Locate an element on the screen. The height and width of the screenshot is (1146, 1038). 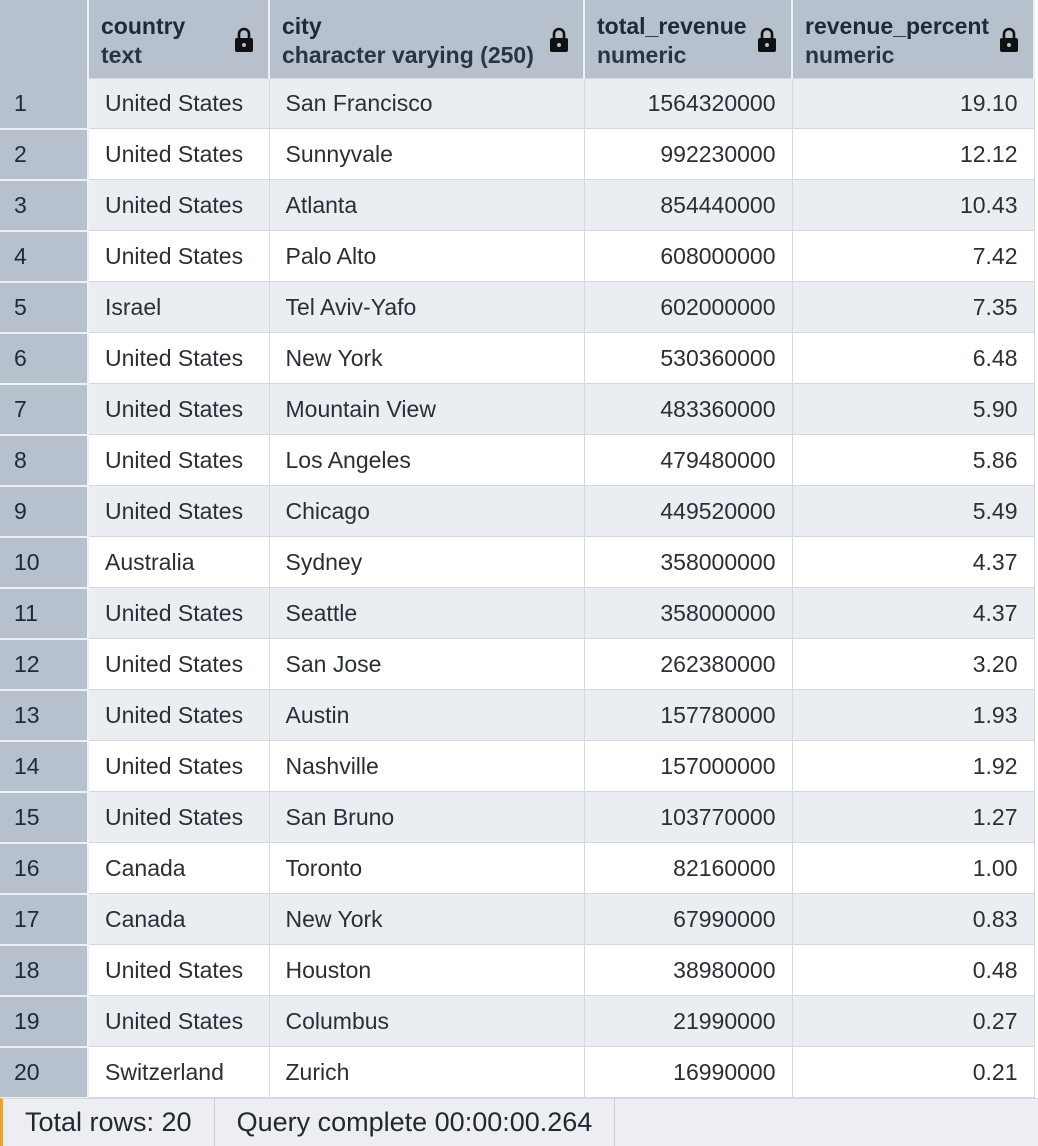
cell-total-revenue: 483360000 is located at coordinates (688, 409).